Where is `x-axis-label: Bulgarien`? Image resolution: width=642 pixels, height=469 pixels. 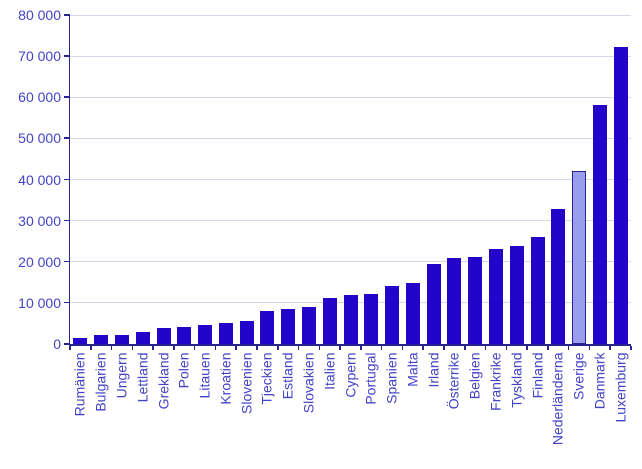 x-axis-label: Bulgarien is located at coordinates (100, 382).